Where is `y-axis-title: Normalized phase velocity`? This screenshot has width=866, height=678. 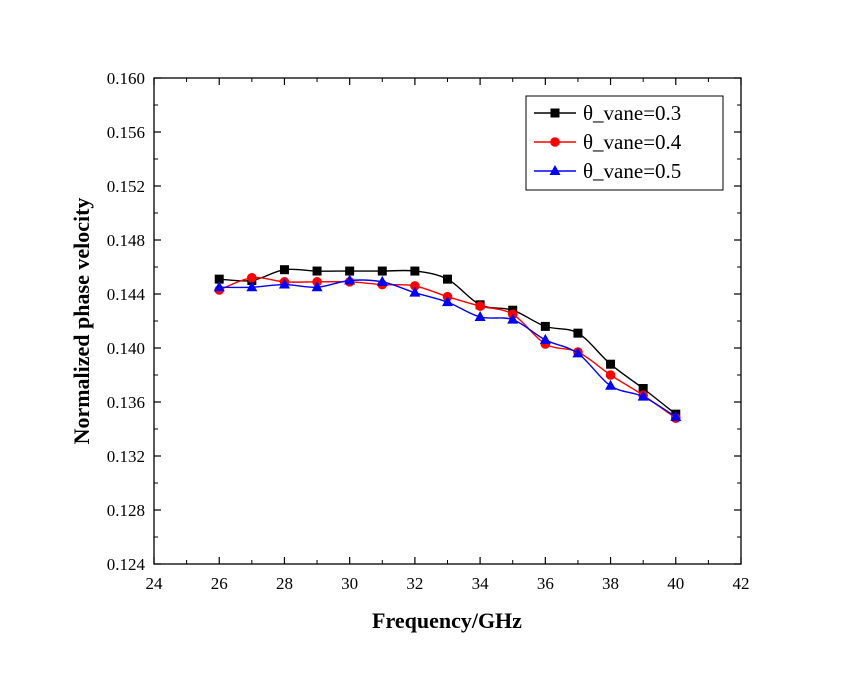 y-axis-title: Normalized phase velocity is located at coordinates (81, 321).